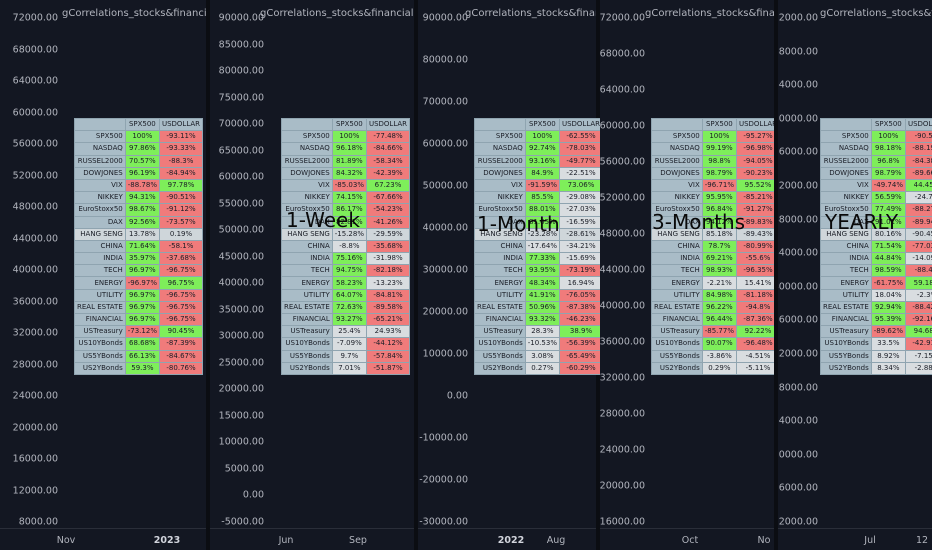 This screenshot has height=550, width=932. What do you see at coordinates (323, 220) in the screenshot?
I see `timeframe-watermark: 1-Week` at bounding box center [323, 220].